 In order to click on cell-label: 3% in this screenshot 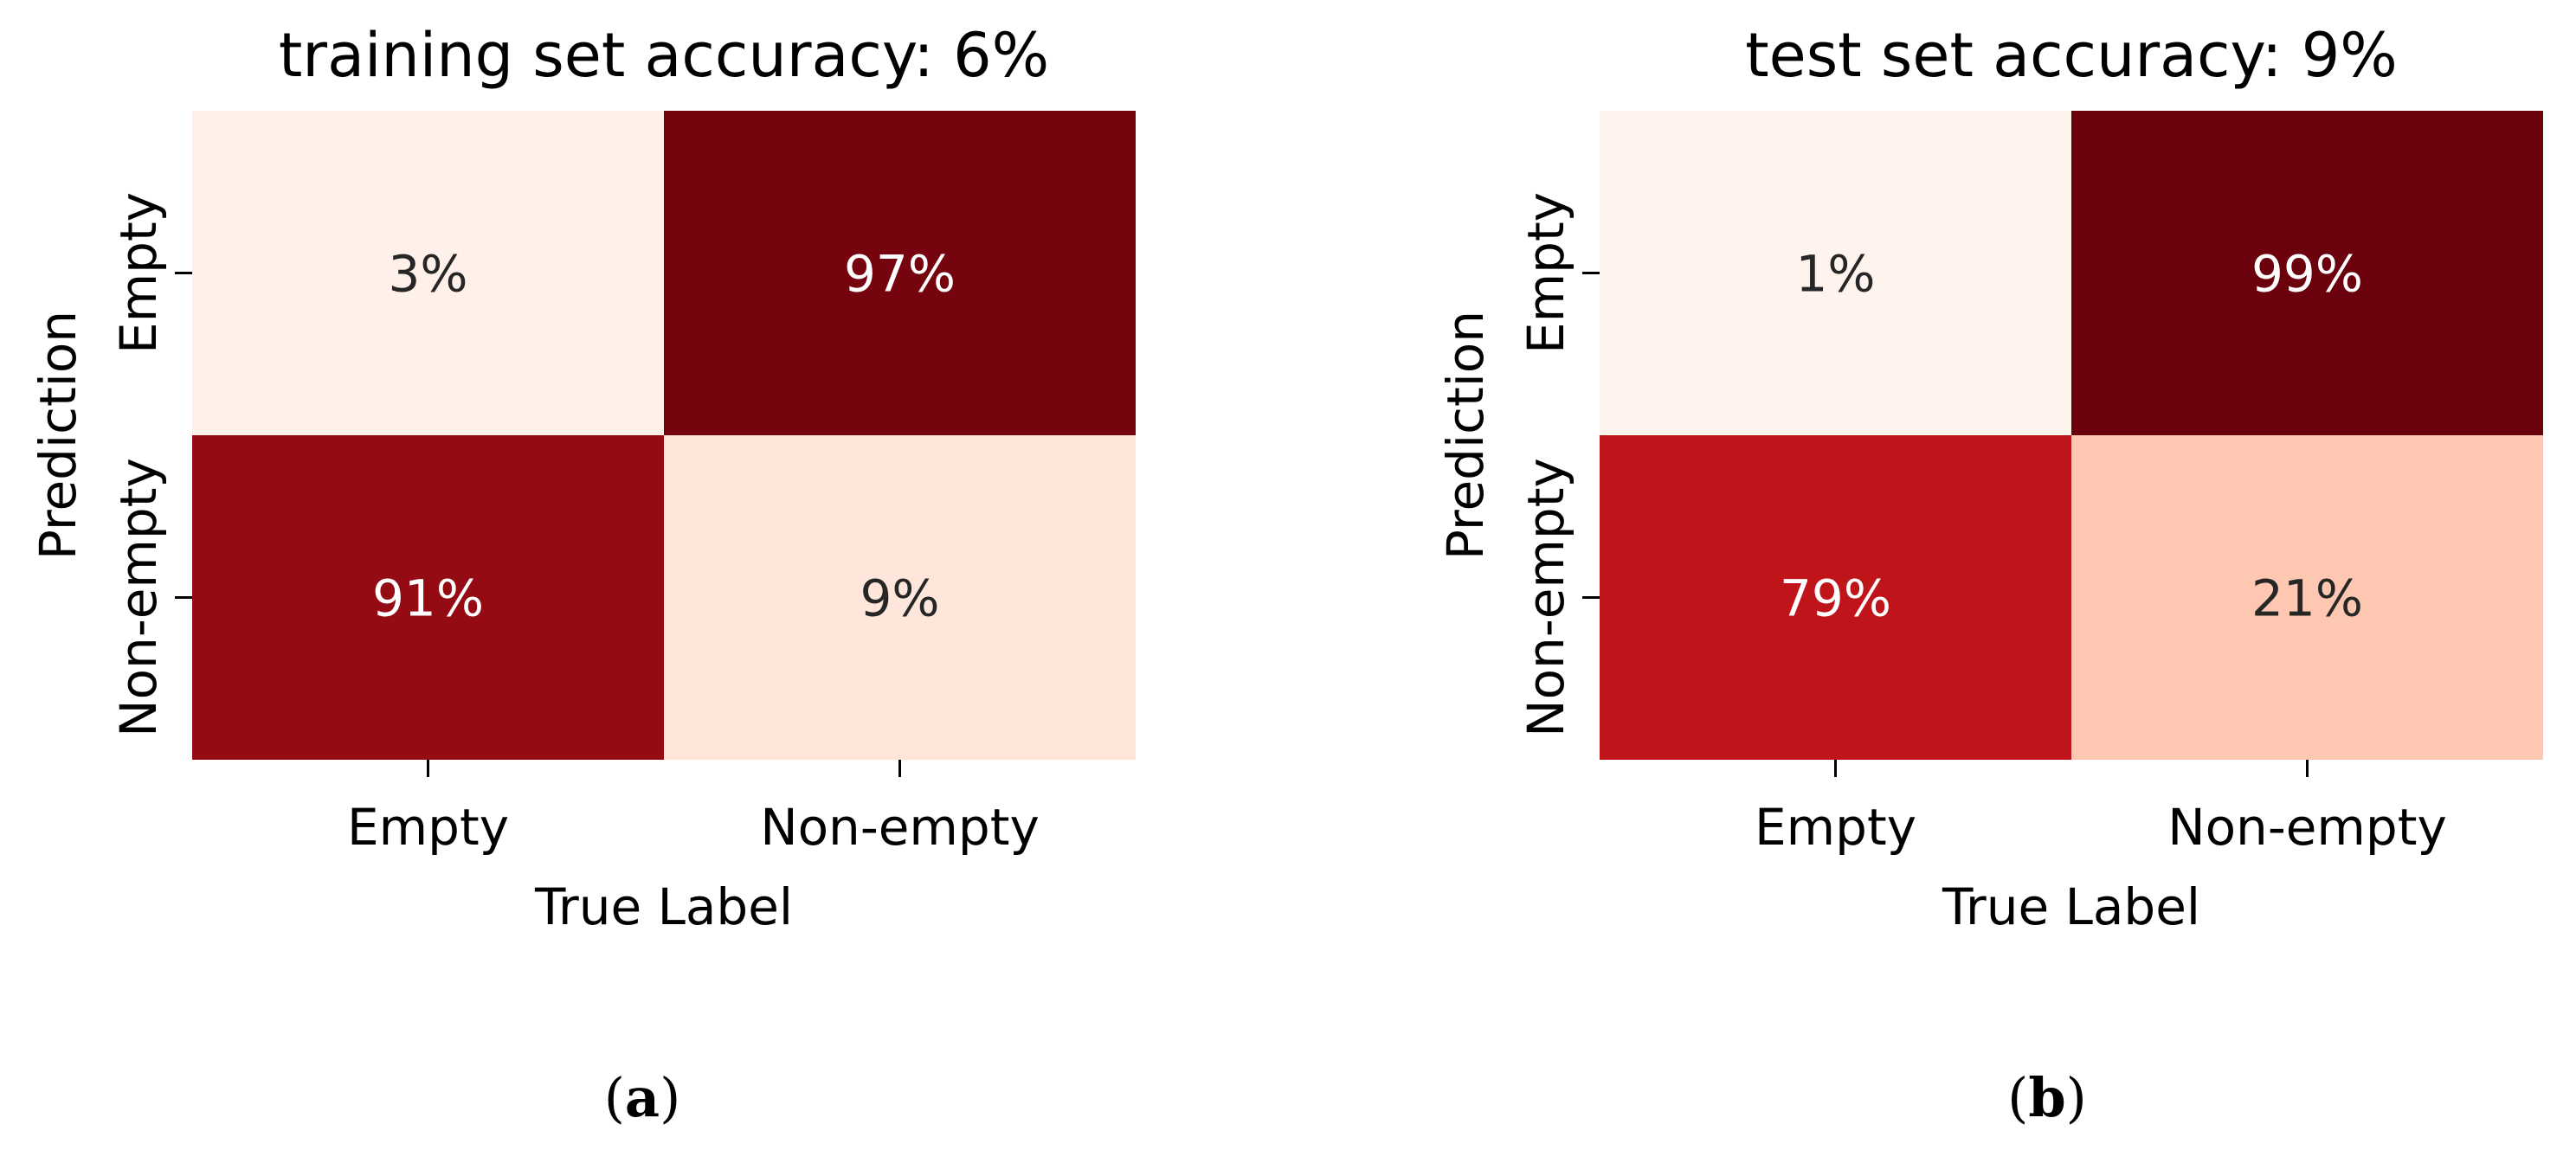, I will do `click(427, 273)`.